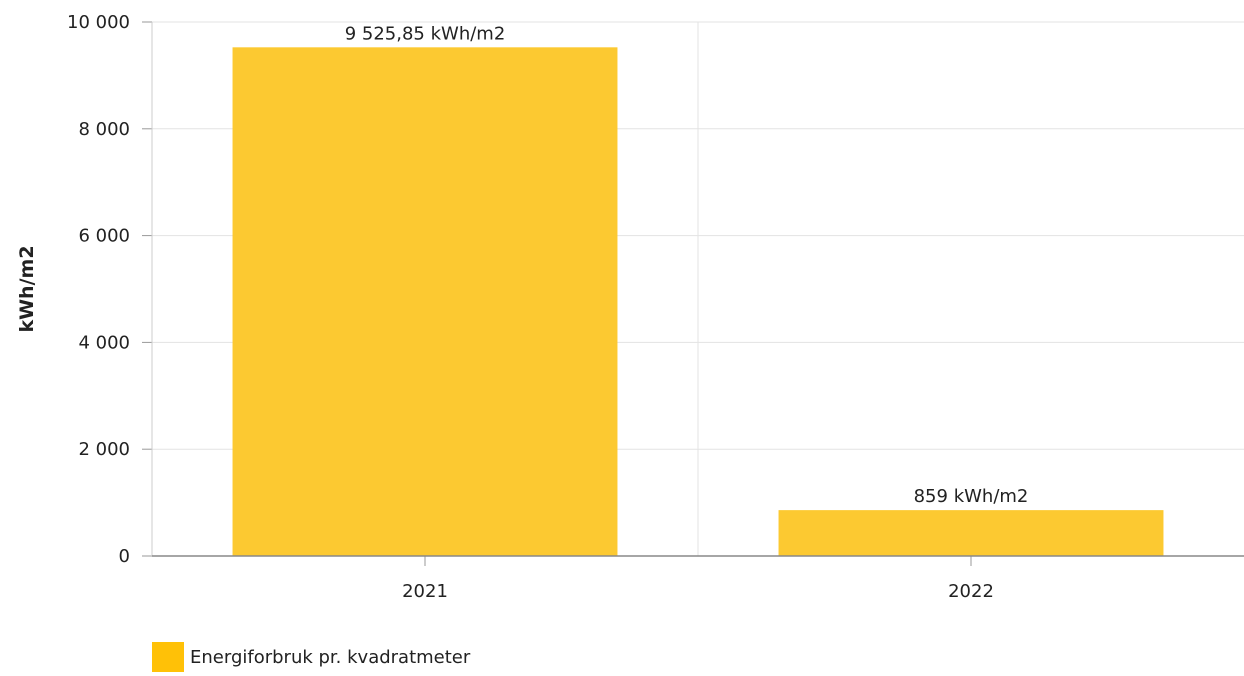  Describe the element at coordinates (98, 22) in the screenshot. I see `y-tick-label: 10 000` at that location.